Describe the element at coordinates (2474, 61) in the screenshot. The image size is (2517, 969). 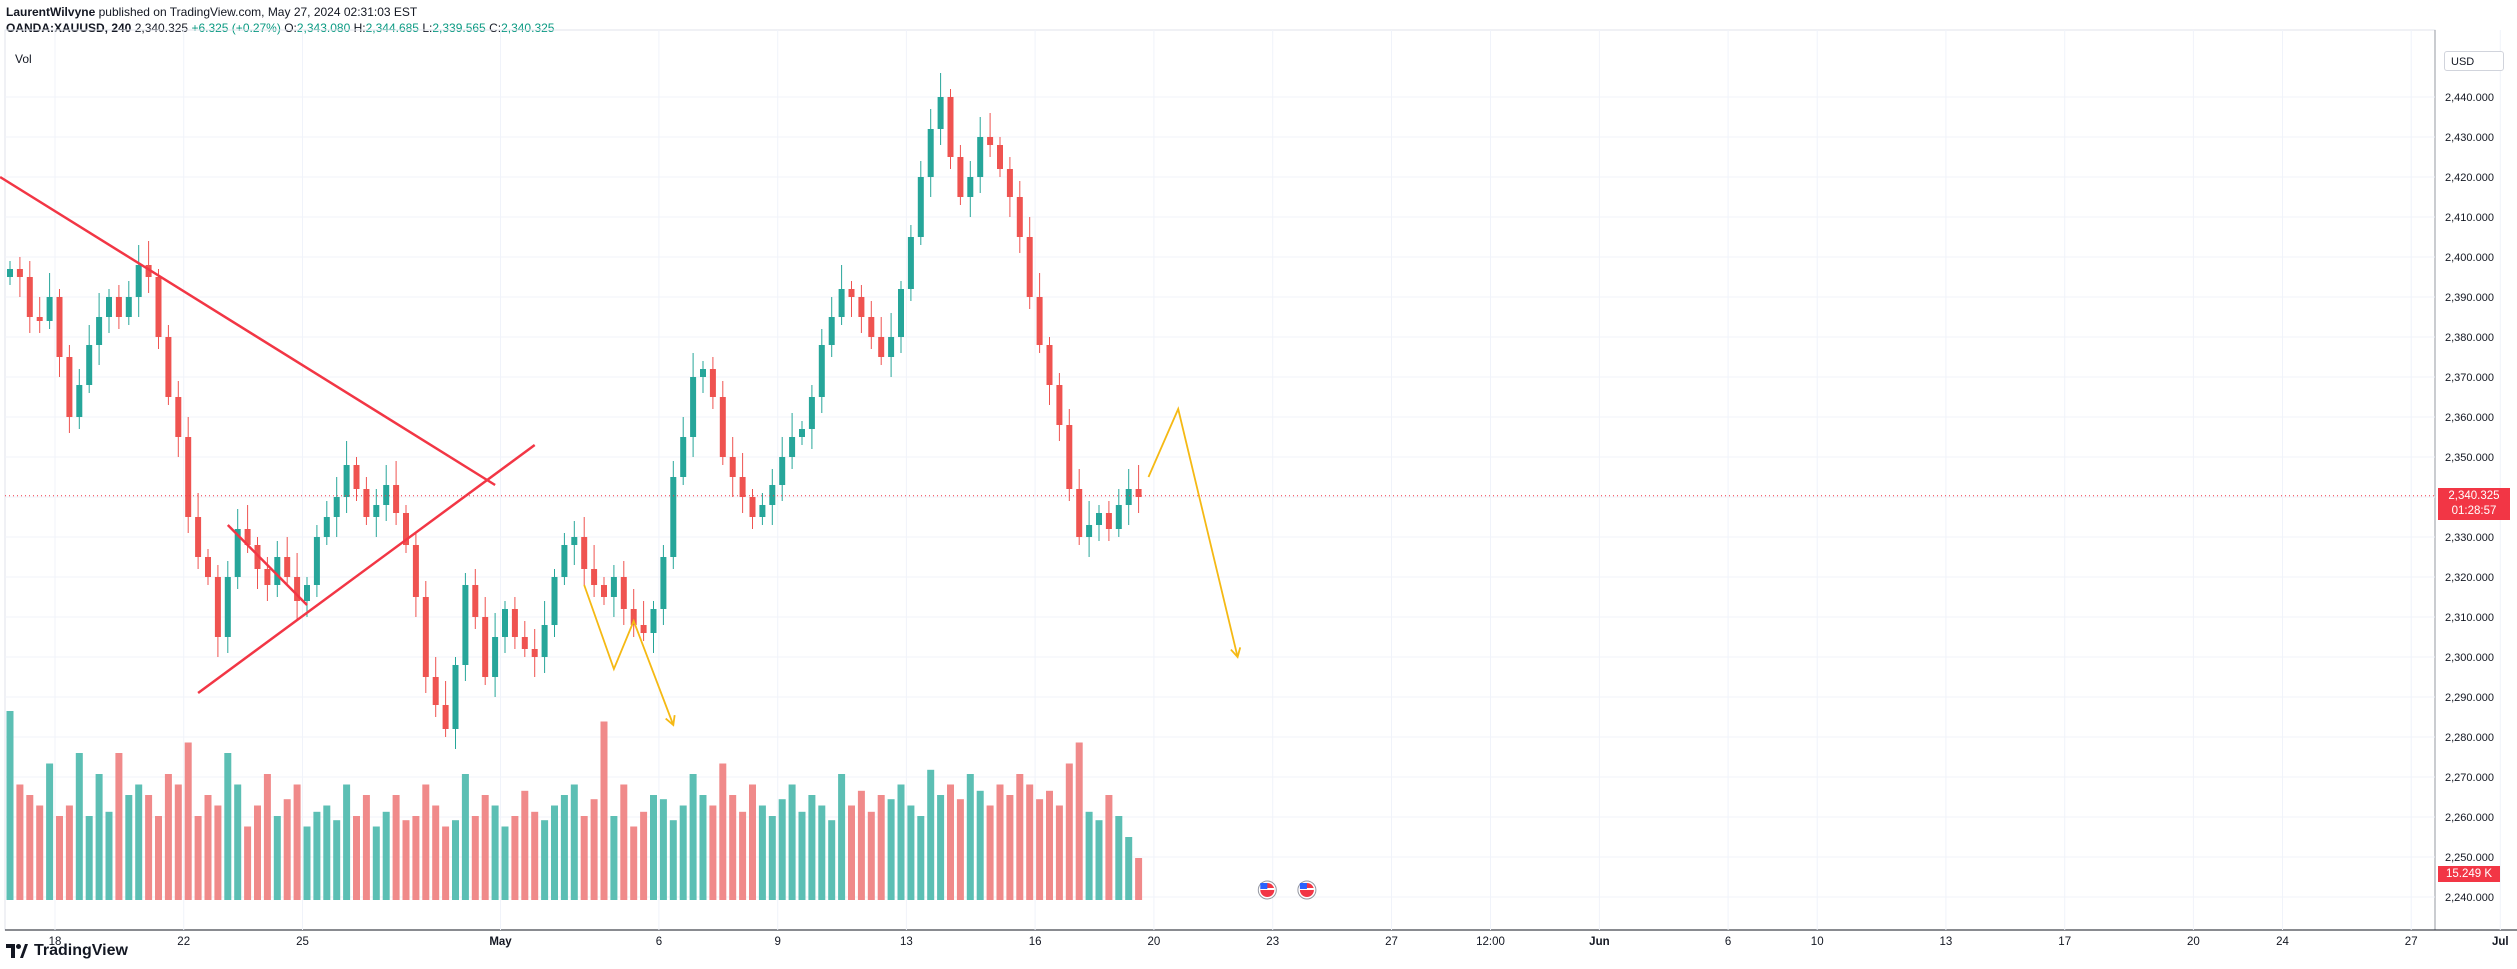
I see `currency-selector: USD` at that location.